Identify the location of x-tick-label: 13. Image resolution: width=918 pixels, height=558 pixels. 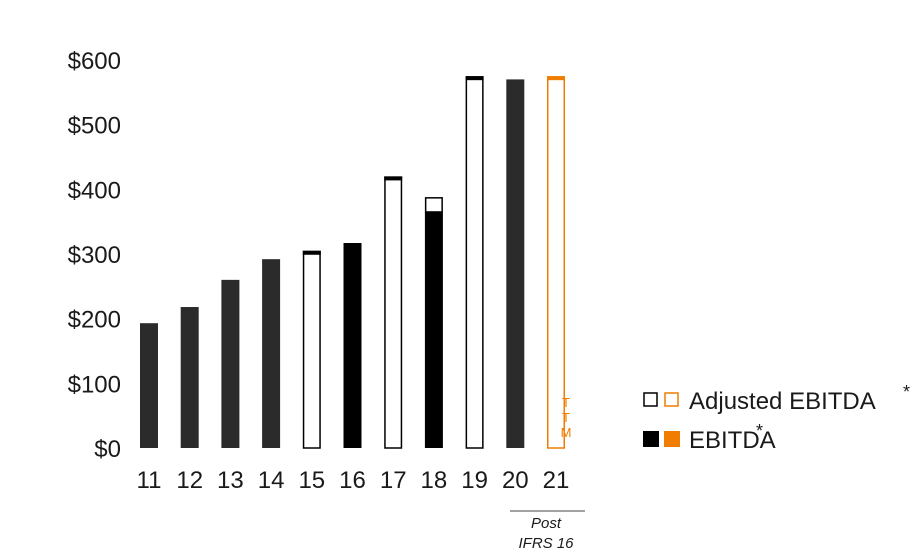
(230, 480).